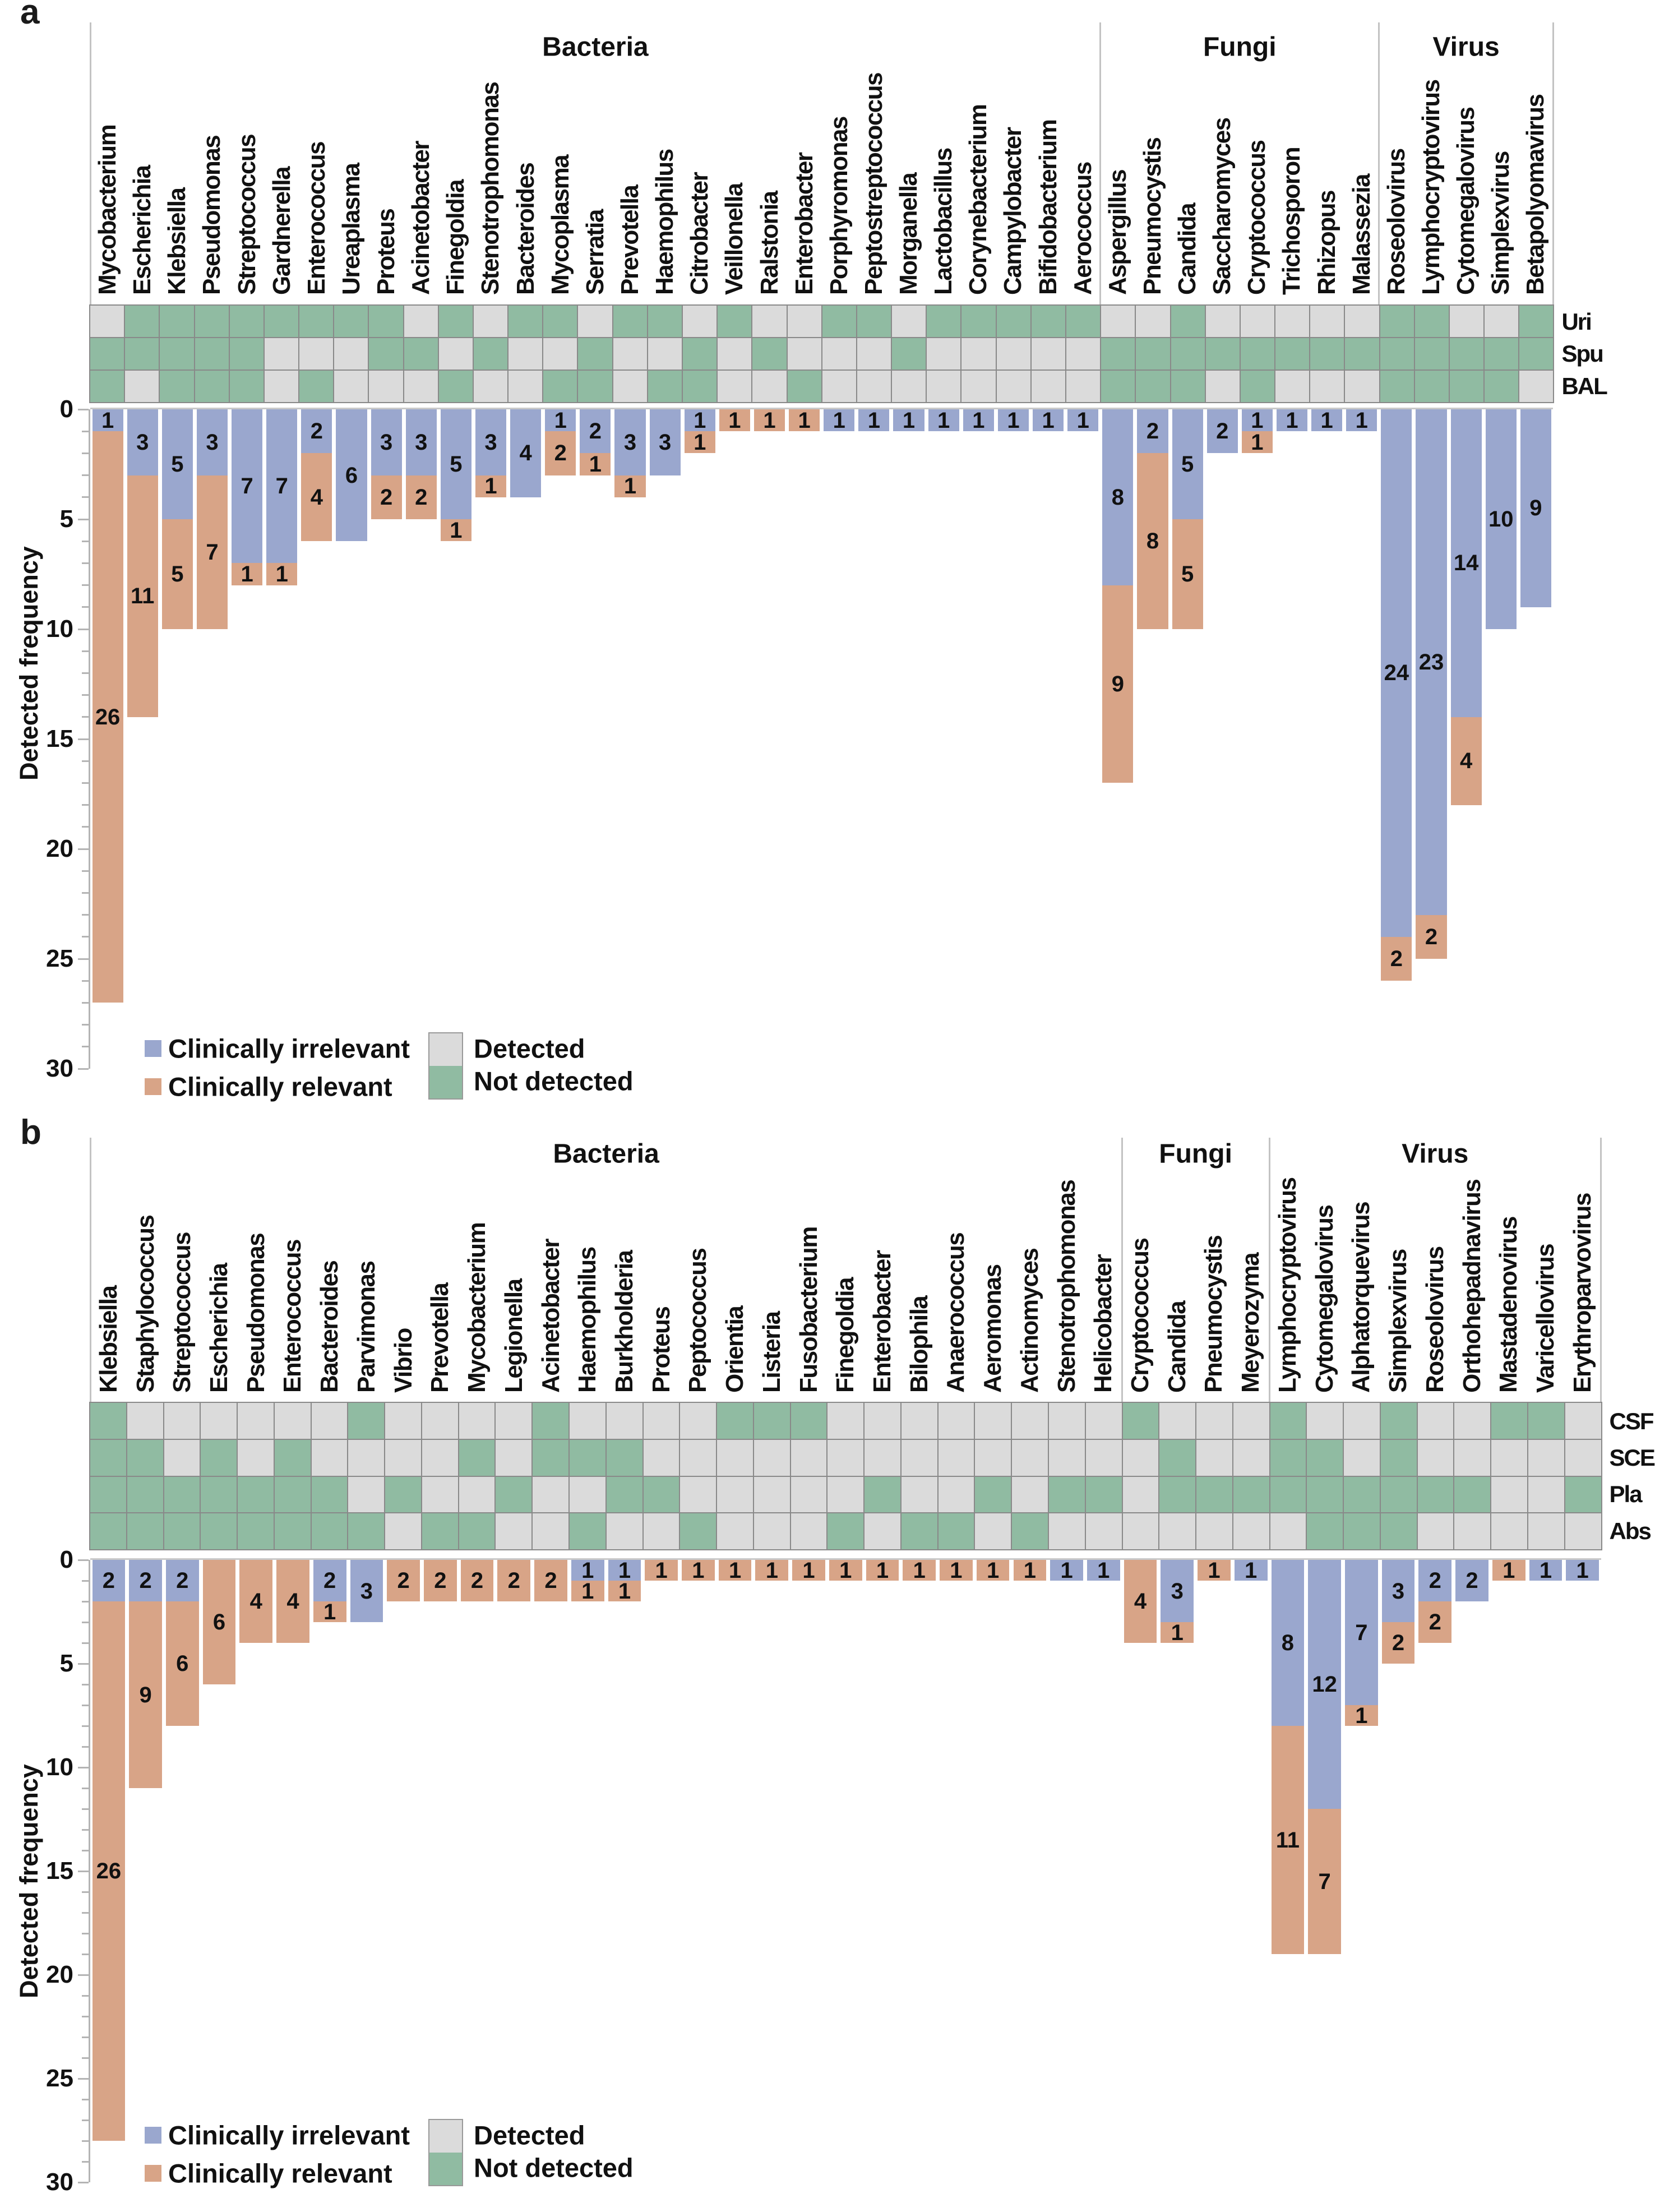  What do you see at coordinates (281, 231) in the screenshot?
I see `column-label: Gardnerella` at bounding box center [281, 231].